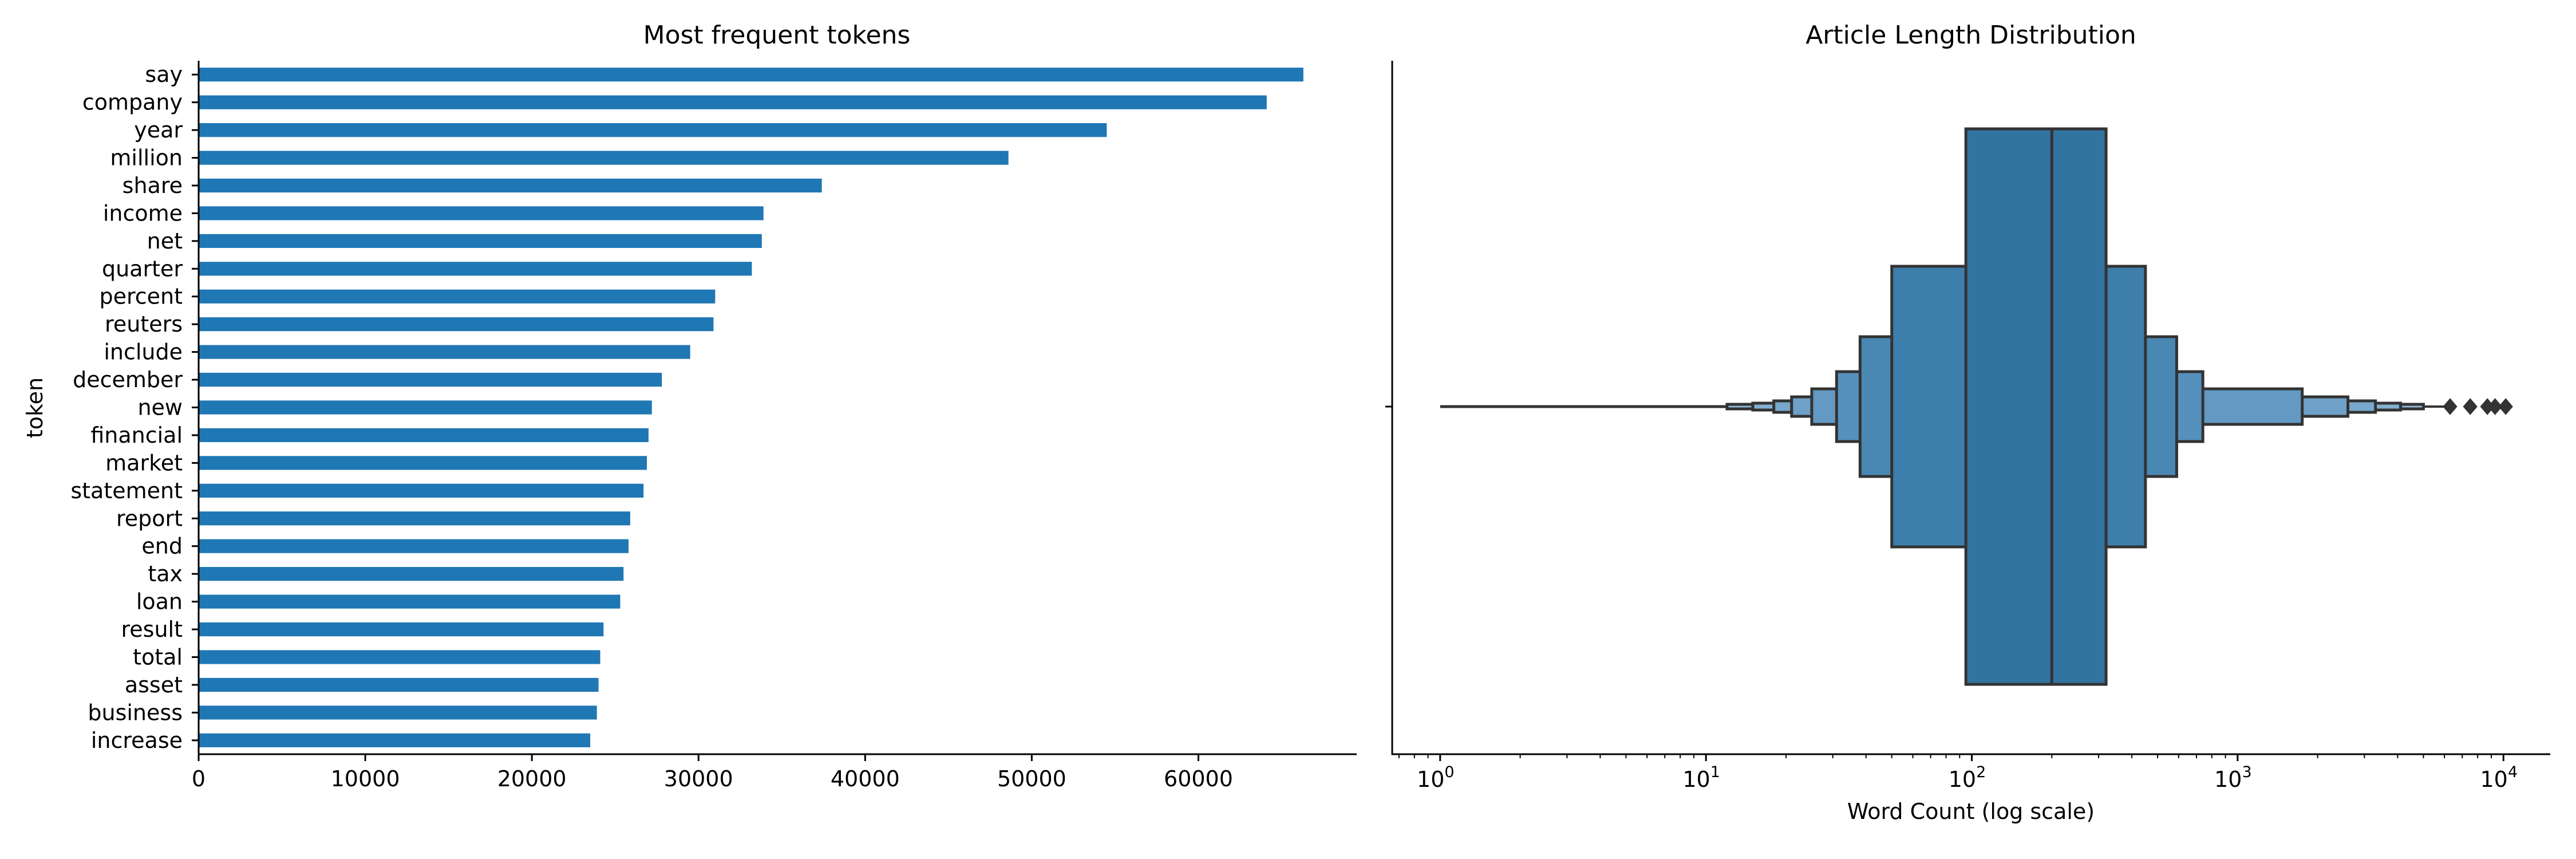 The height and width of the screenshot is (859, 2576). I want to click on boxen-chart-title: Article Length Distribution, so click(1970, 35).